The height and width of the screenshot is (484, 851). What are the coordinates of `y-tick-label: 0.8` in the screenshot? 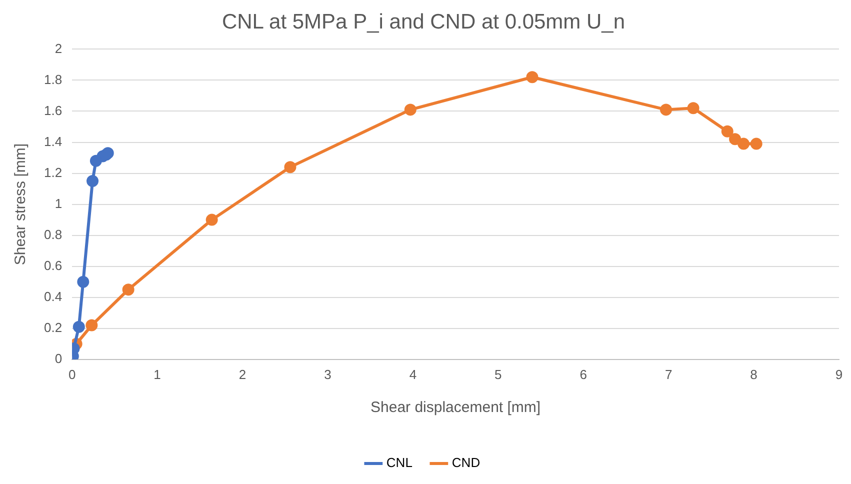 It's located at (53, 234).